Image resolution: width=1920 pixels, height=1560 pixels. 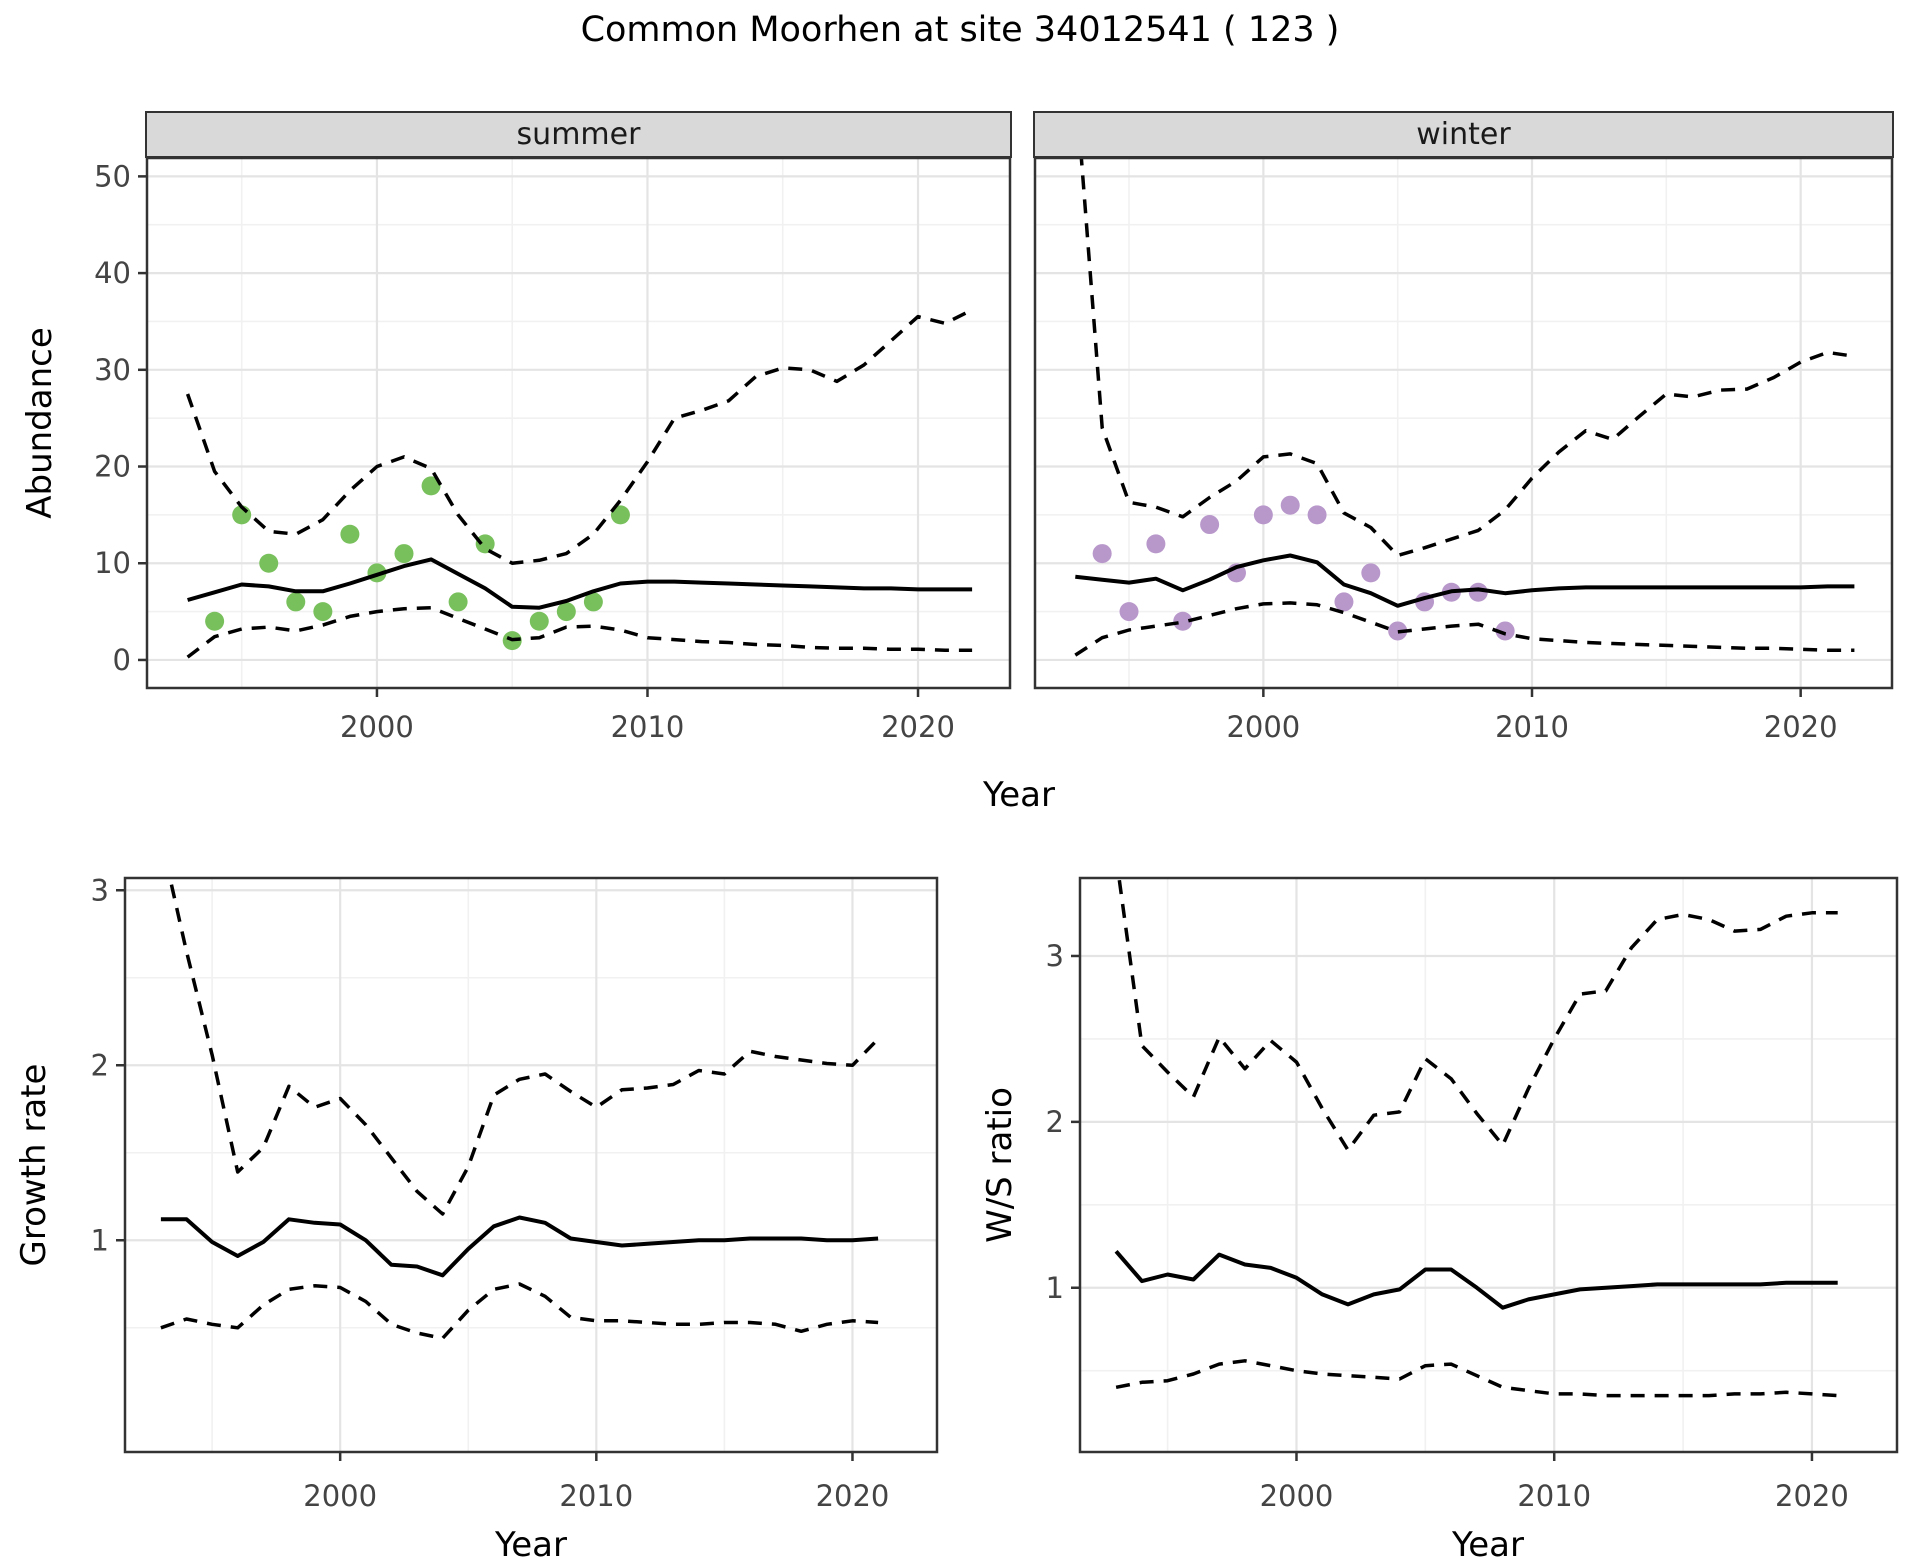 I want to click on facet-strip-summer: summer, so click(x=578, y=134).